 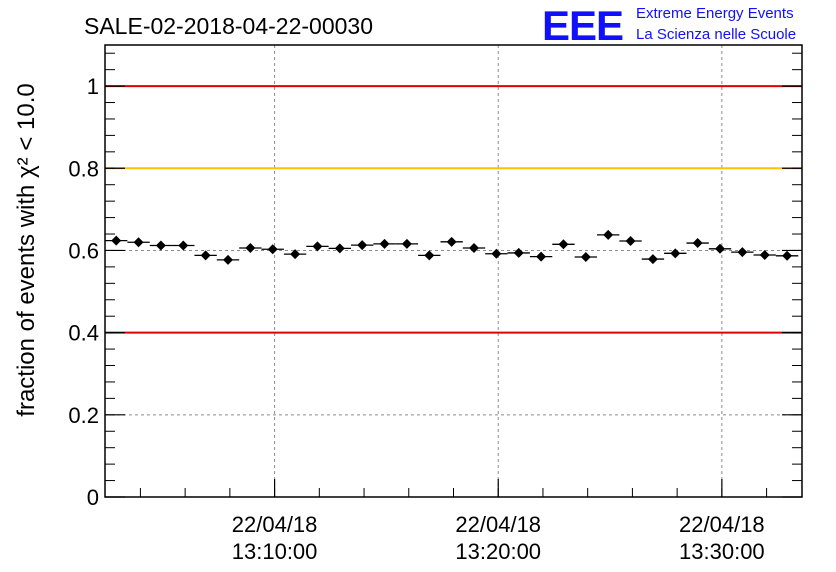 I want to click on logo-mark: EEE, so click(x=582, y=25).